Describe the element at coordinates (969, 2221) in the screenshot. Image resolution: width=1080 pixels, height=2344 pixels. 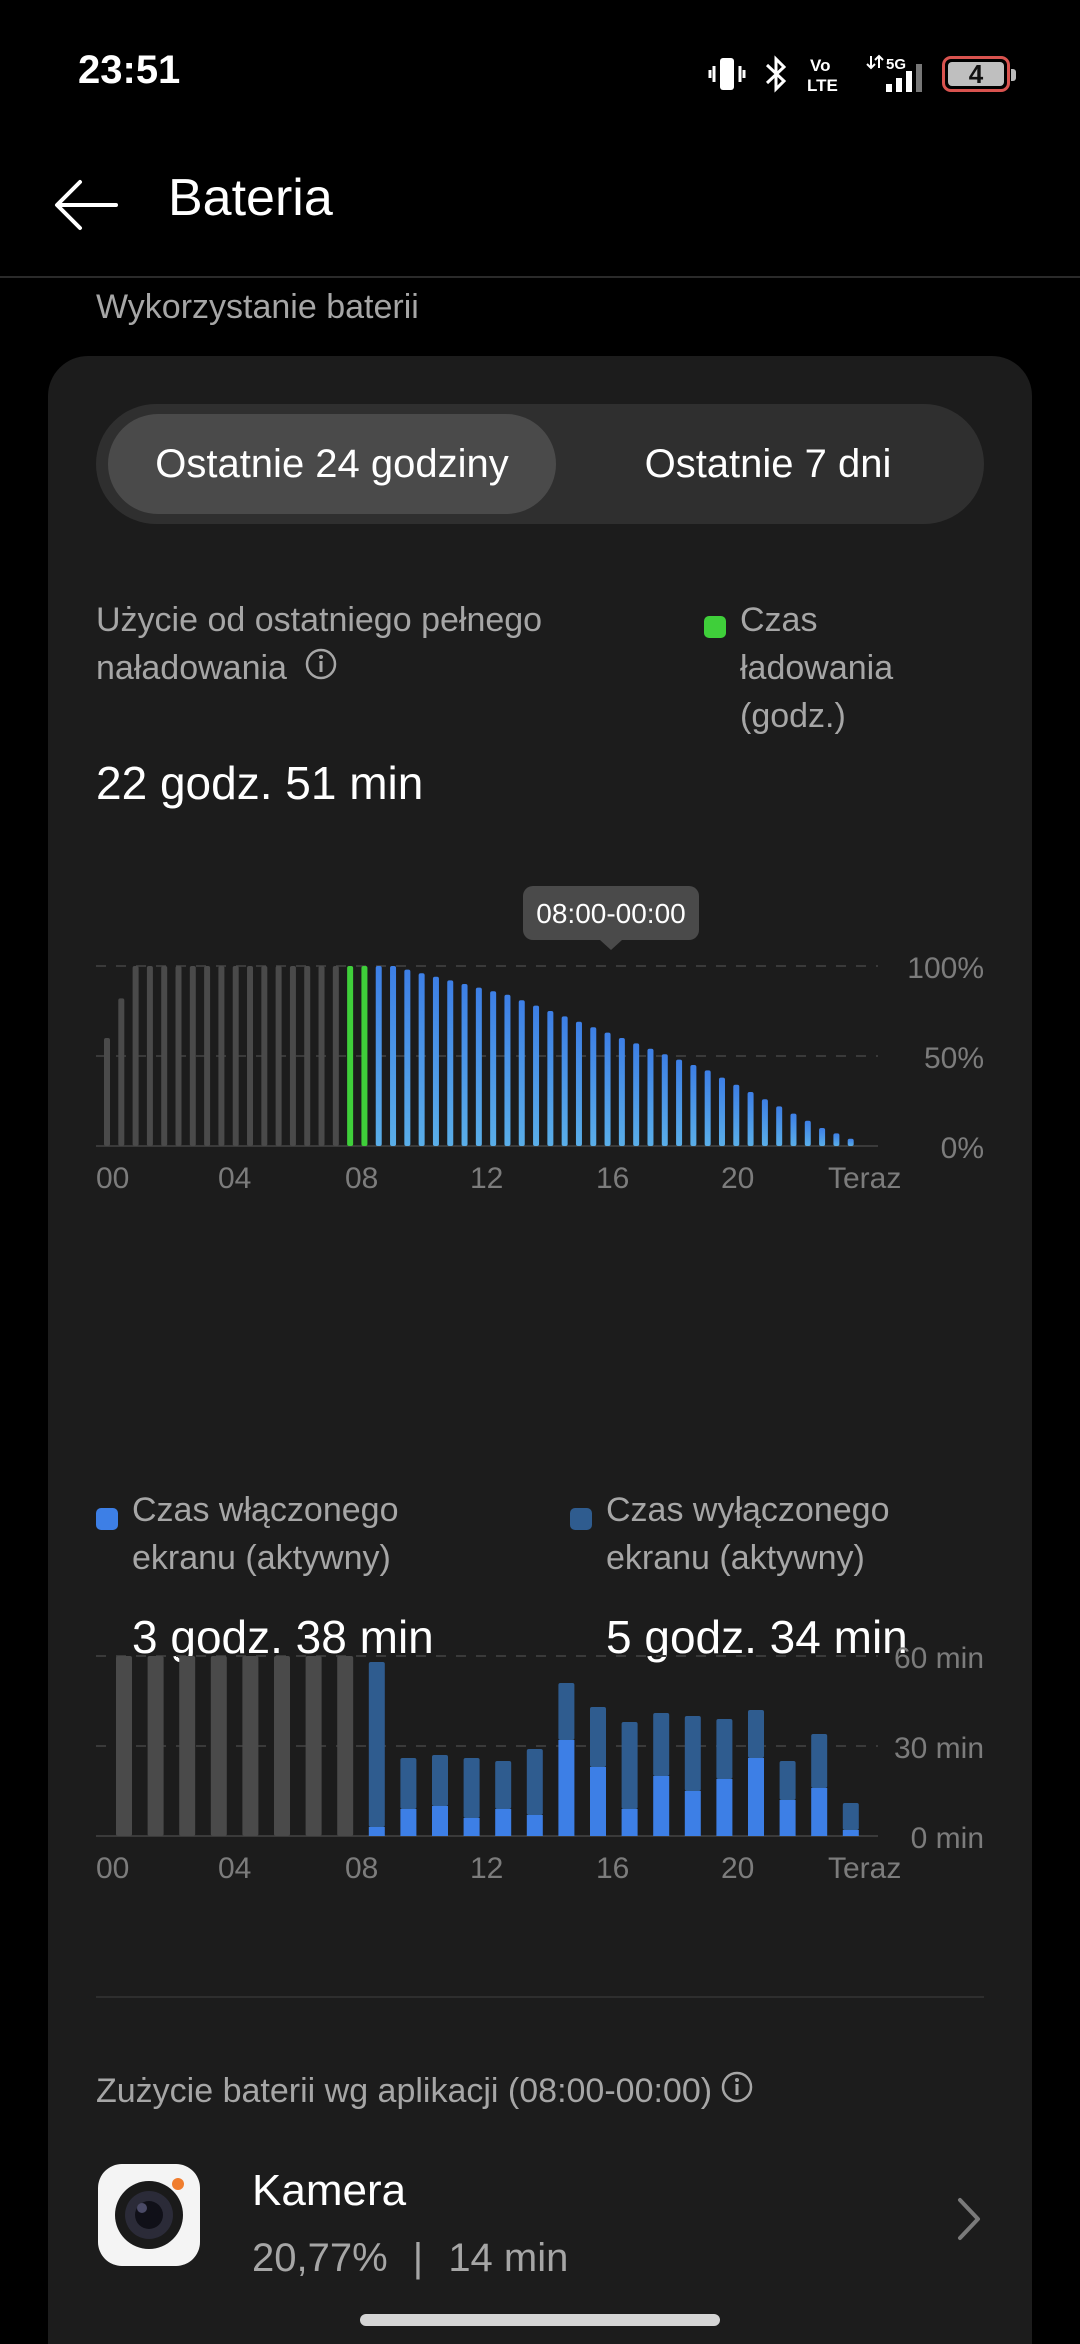
I see `chevron-right-icon` at that location.